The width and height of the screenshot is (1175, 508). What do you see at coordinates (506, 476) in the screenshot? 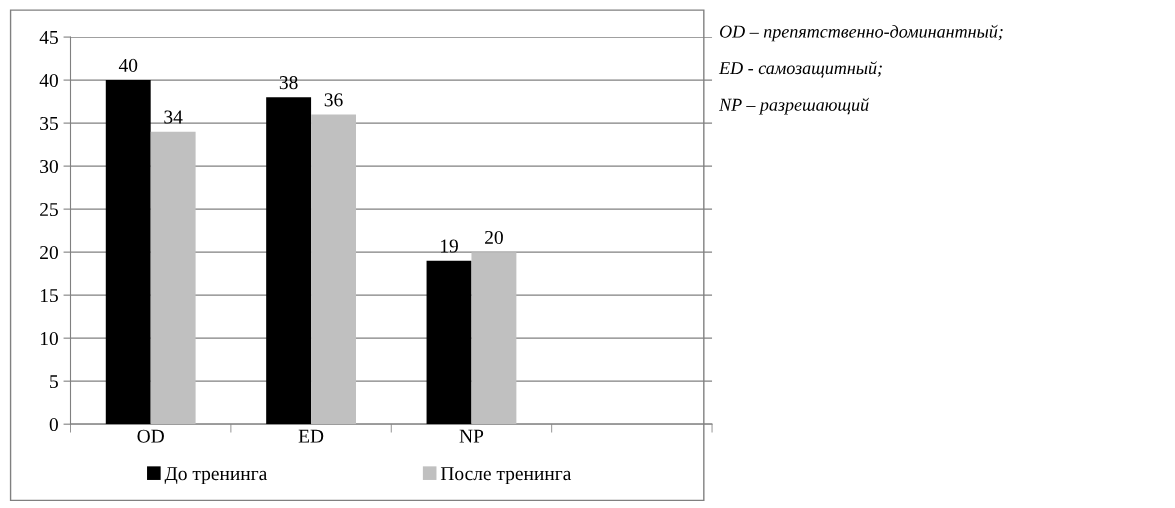
I see `legend-label: После тренинга` at bounding box center [506, 476].